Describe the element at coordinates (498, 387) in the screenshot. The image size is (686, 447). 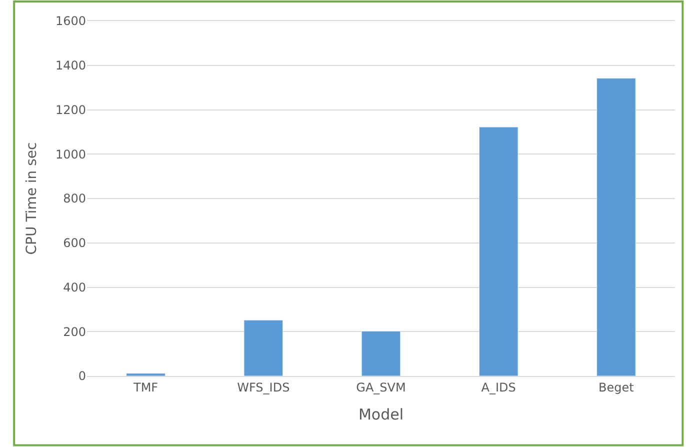
I see `x-tick-label: A_IDS` at that location.